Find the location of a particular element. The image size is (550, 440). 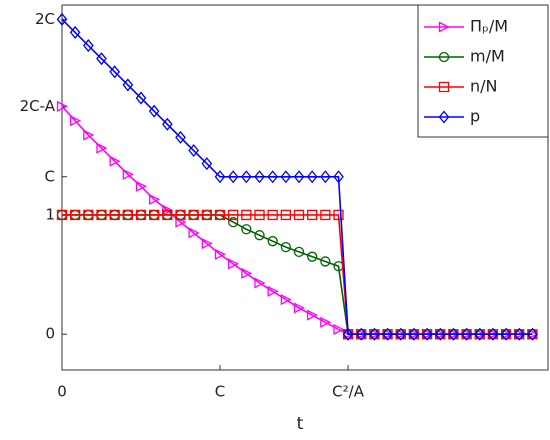

legend-label: n/N is located at coordinates (484, 86).